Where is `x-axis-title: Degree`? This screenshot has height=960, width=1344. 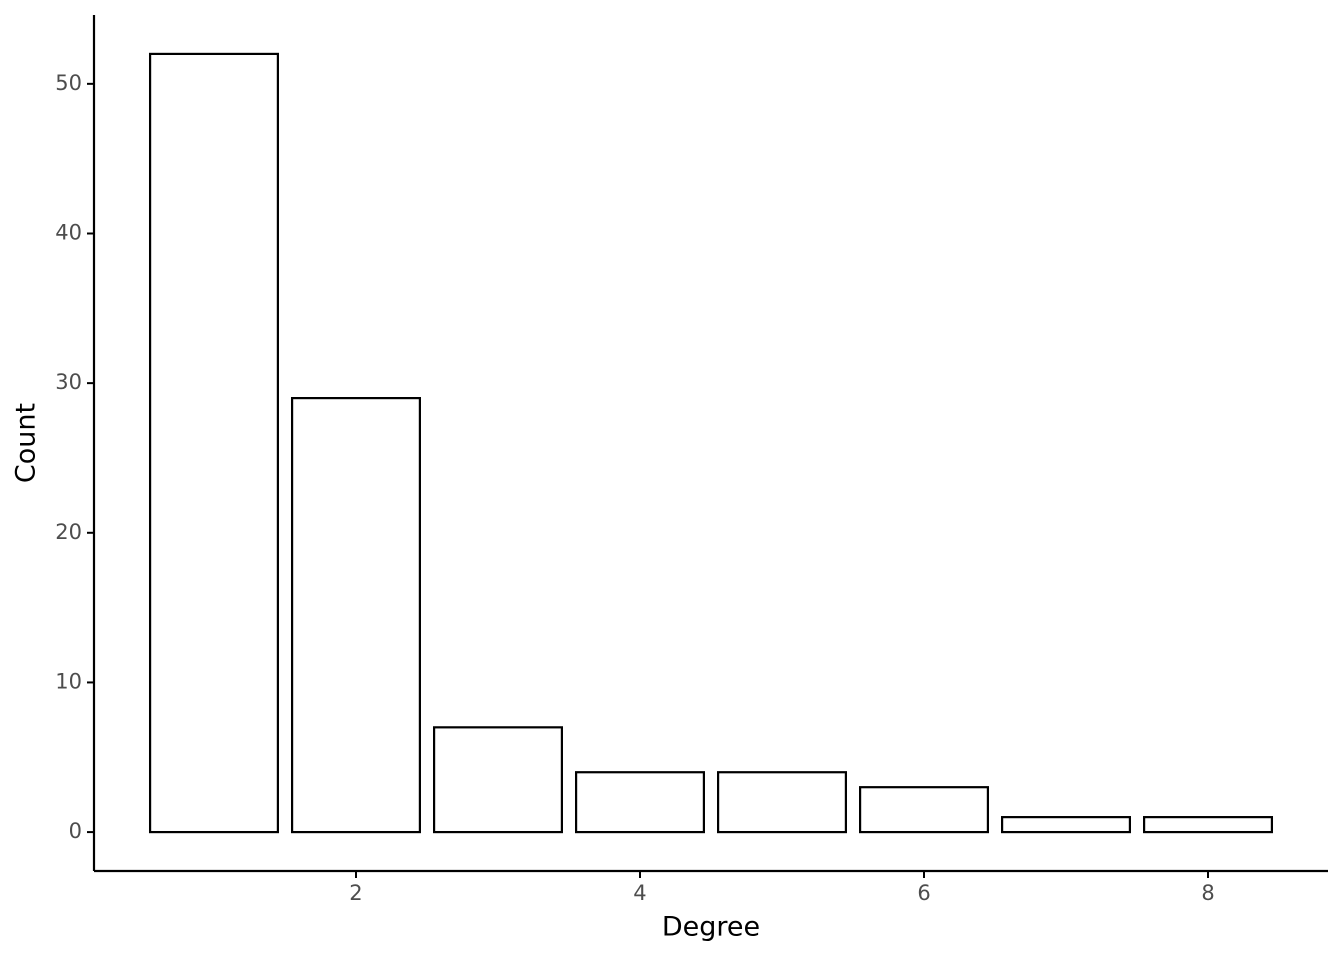 x-axis-title: Degree is located at coordinates (711, 927).